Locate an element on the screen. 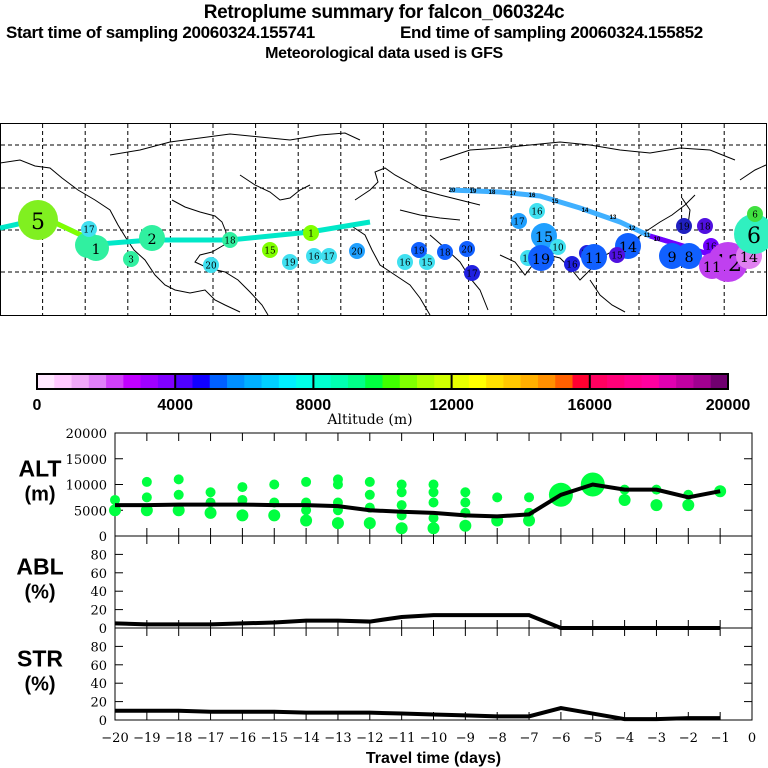  colorbar-frame is located at coordinates (382, 381).